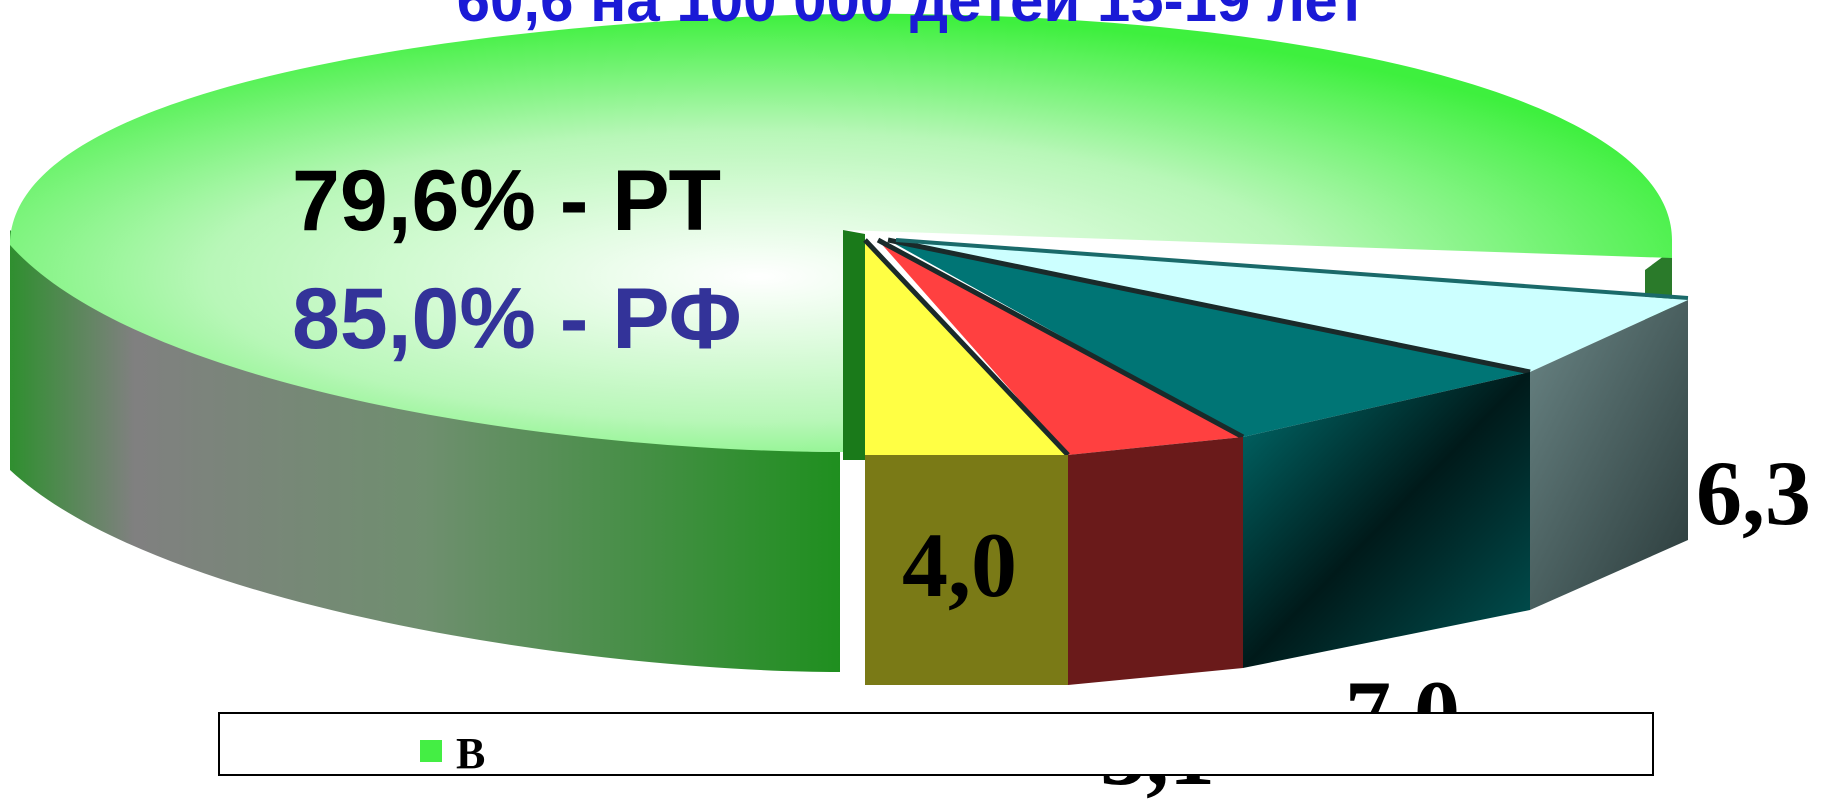  I want to click on slice-main-edge, so click(854, 345).